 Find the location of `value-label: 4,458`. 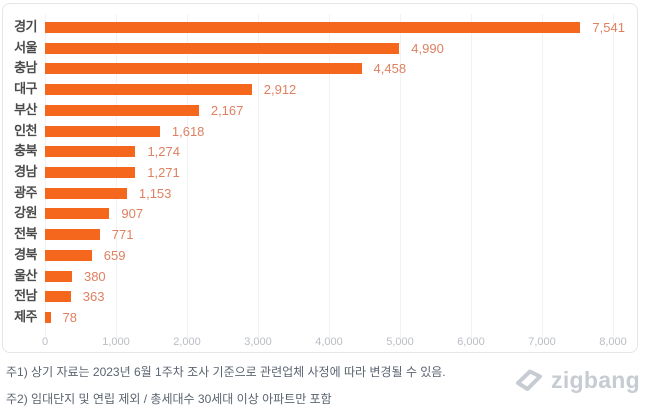

value-label: 4,458 is located at coordinates (390, 69).